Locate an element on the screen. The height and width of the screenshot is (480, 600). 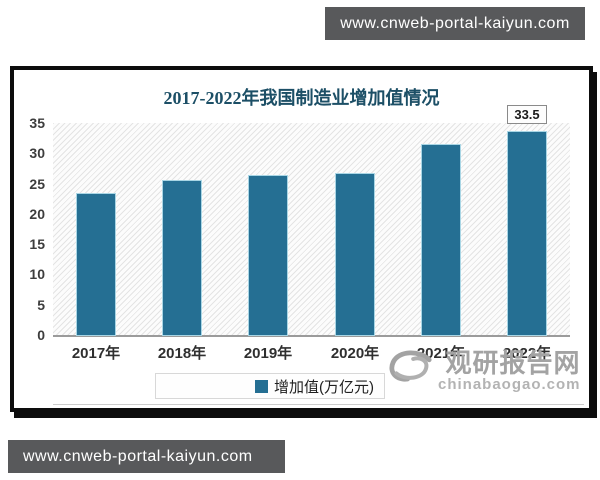
data-label-2022年: 33.5 is located at coordinates (527, 114).